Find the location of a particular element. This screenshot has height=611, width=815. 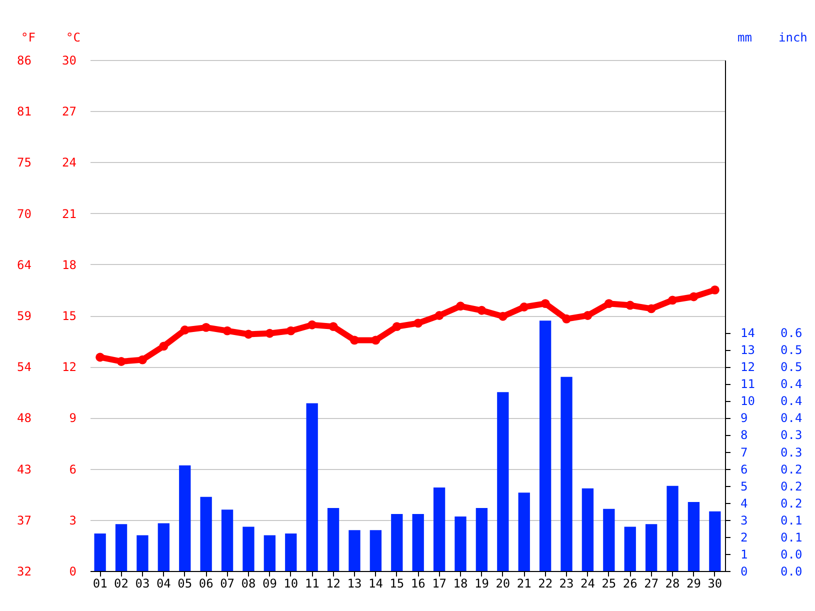

x-tick-label: 21 is located at coordinates (524, 583).